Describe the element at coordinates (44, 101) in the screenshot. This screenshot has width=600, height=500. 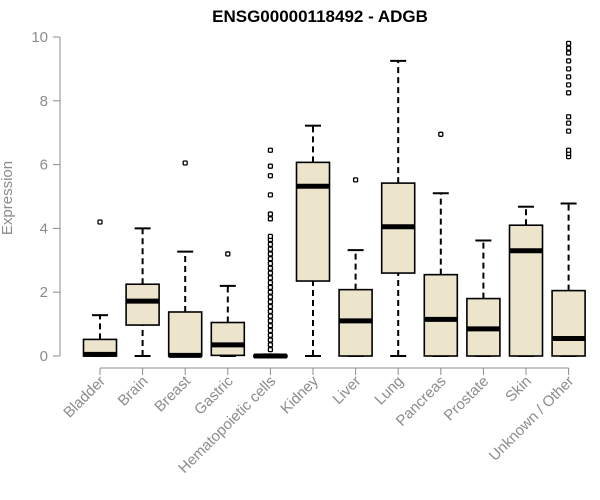
I see `y-tick-label: 8` at that location.